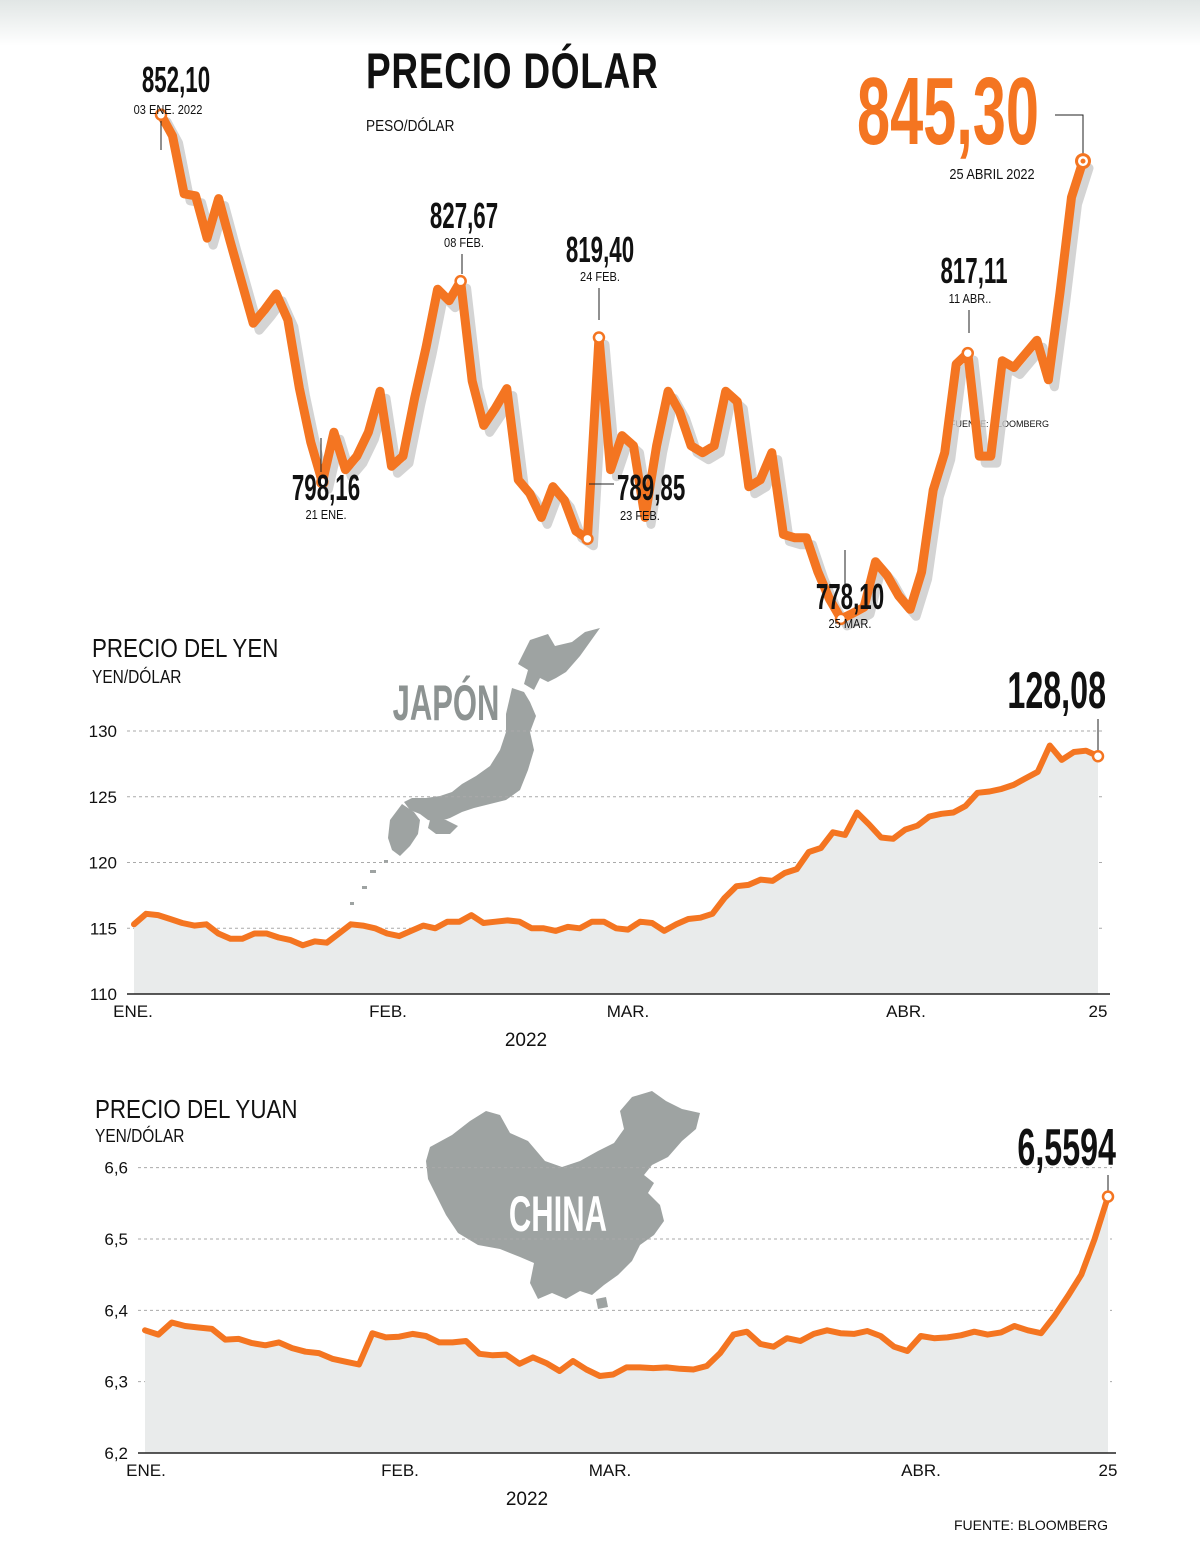  What do you see at coordinates (103, 797) in the screenshot?
I see `yen-y-tick-label: 125` at bounding box center [103, 797].